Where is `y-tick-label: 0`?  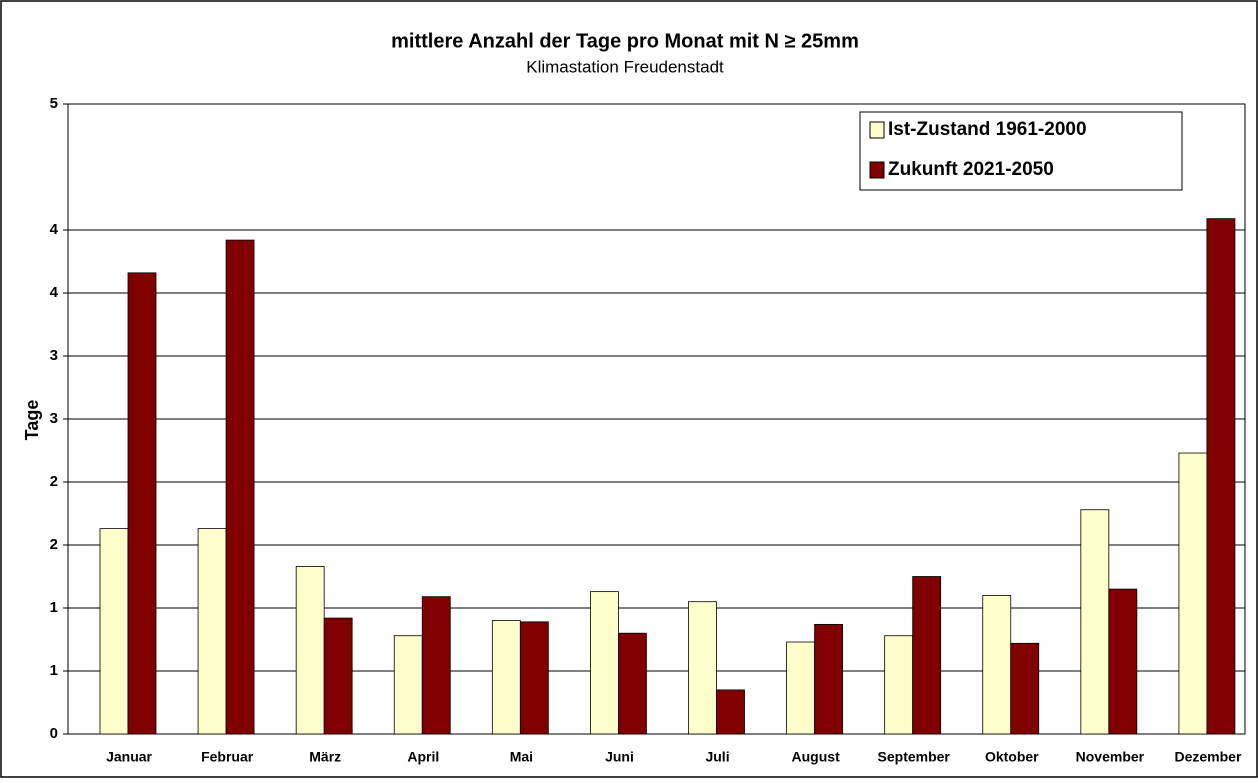
y-tick-label: 0 is located at coordinates (54, 733).